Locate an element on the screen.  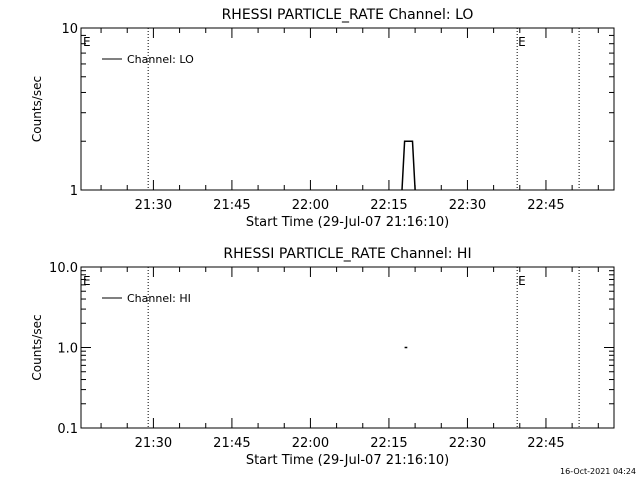
y-tick-label: 0.1 is located at coordinates (67, 429).